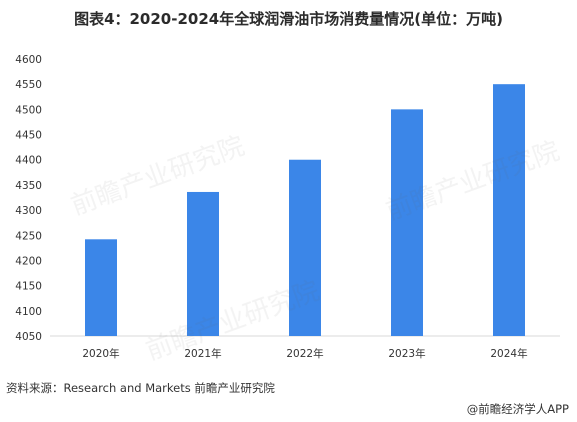 This screenshot has width=577, height=422. What do you see at coordinates (101, 287) in the screenshot?
I see `bar-2020年` at bounding box center [101, 287].